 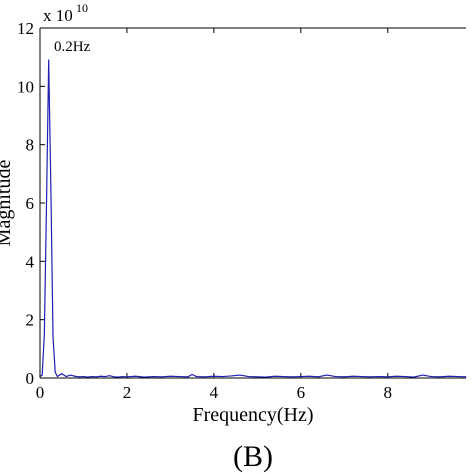 What do you see at coordinates (58, 15) in the screenshot?
I see `y-multiplier-base: x 10` at bounding box center [58, 15].